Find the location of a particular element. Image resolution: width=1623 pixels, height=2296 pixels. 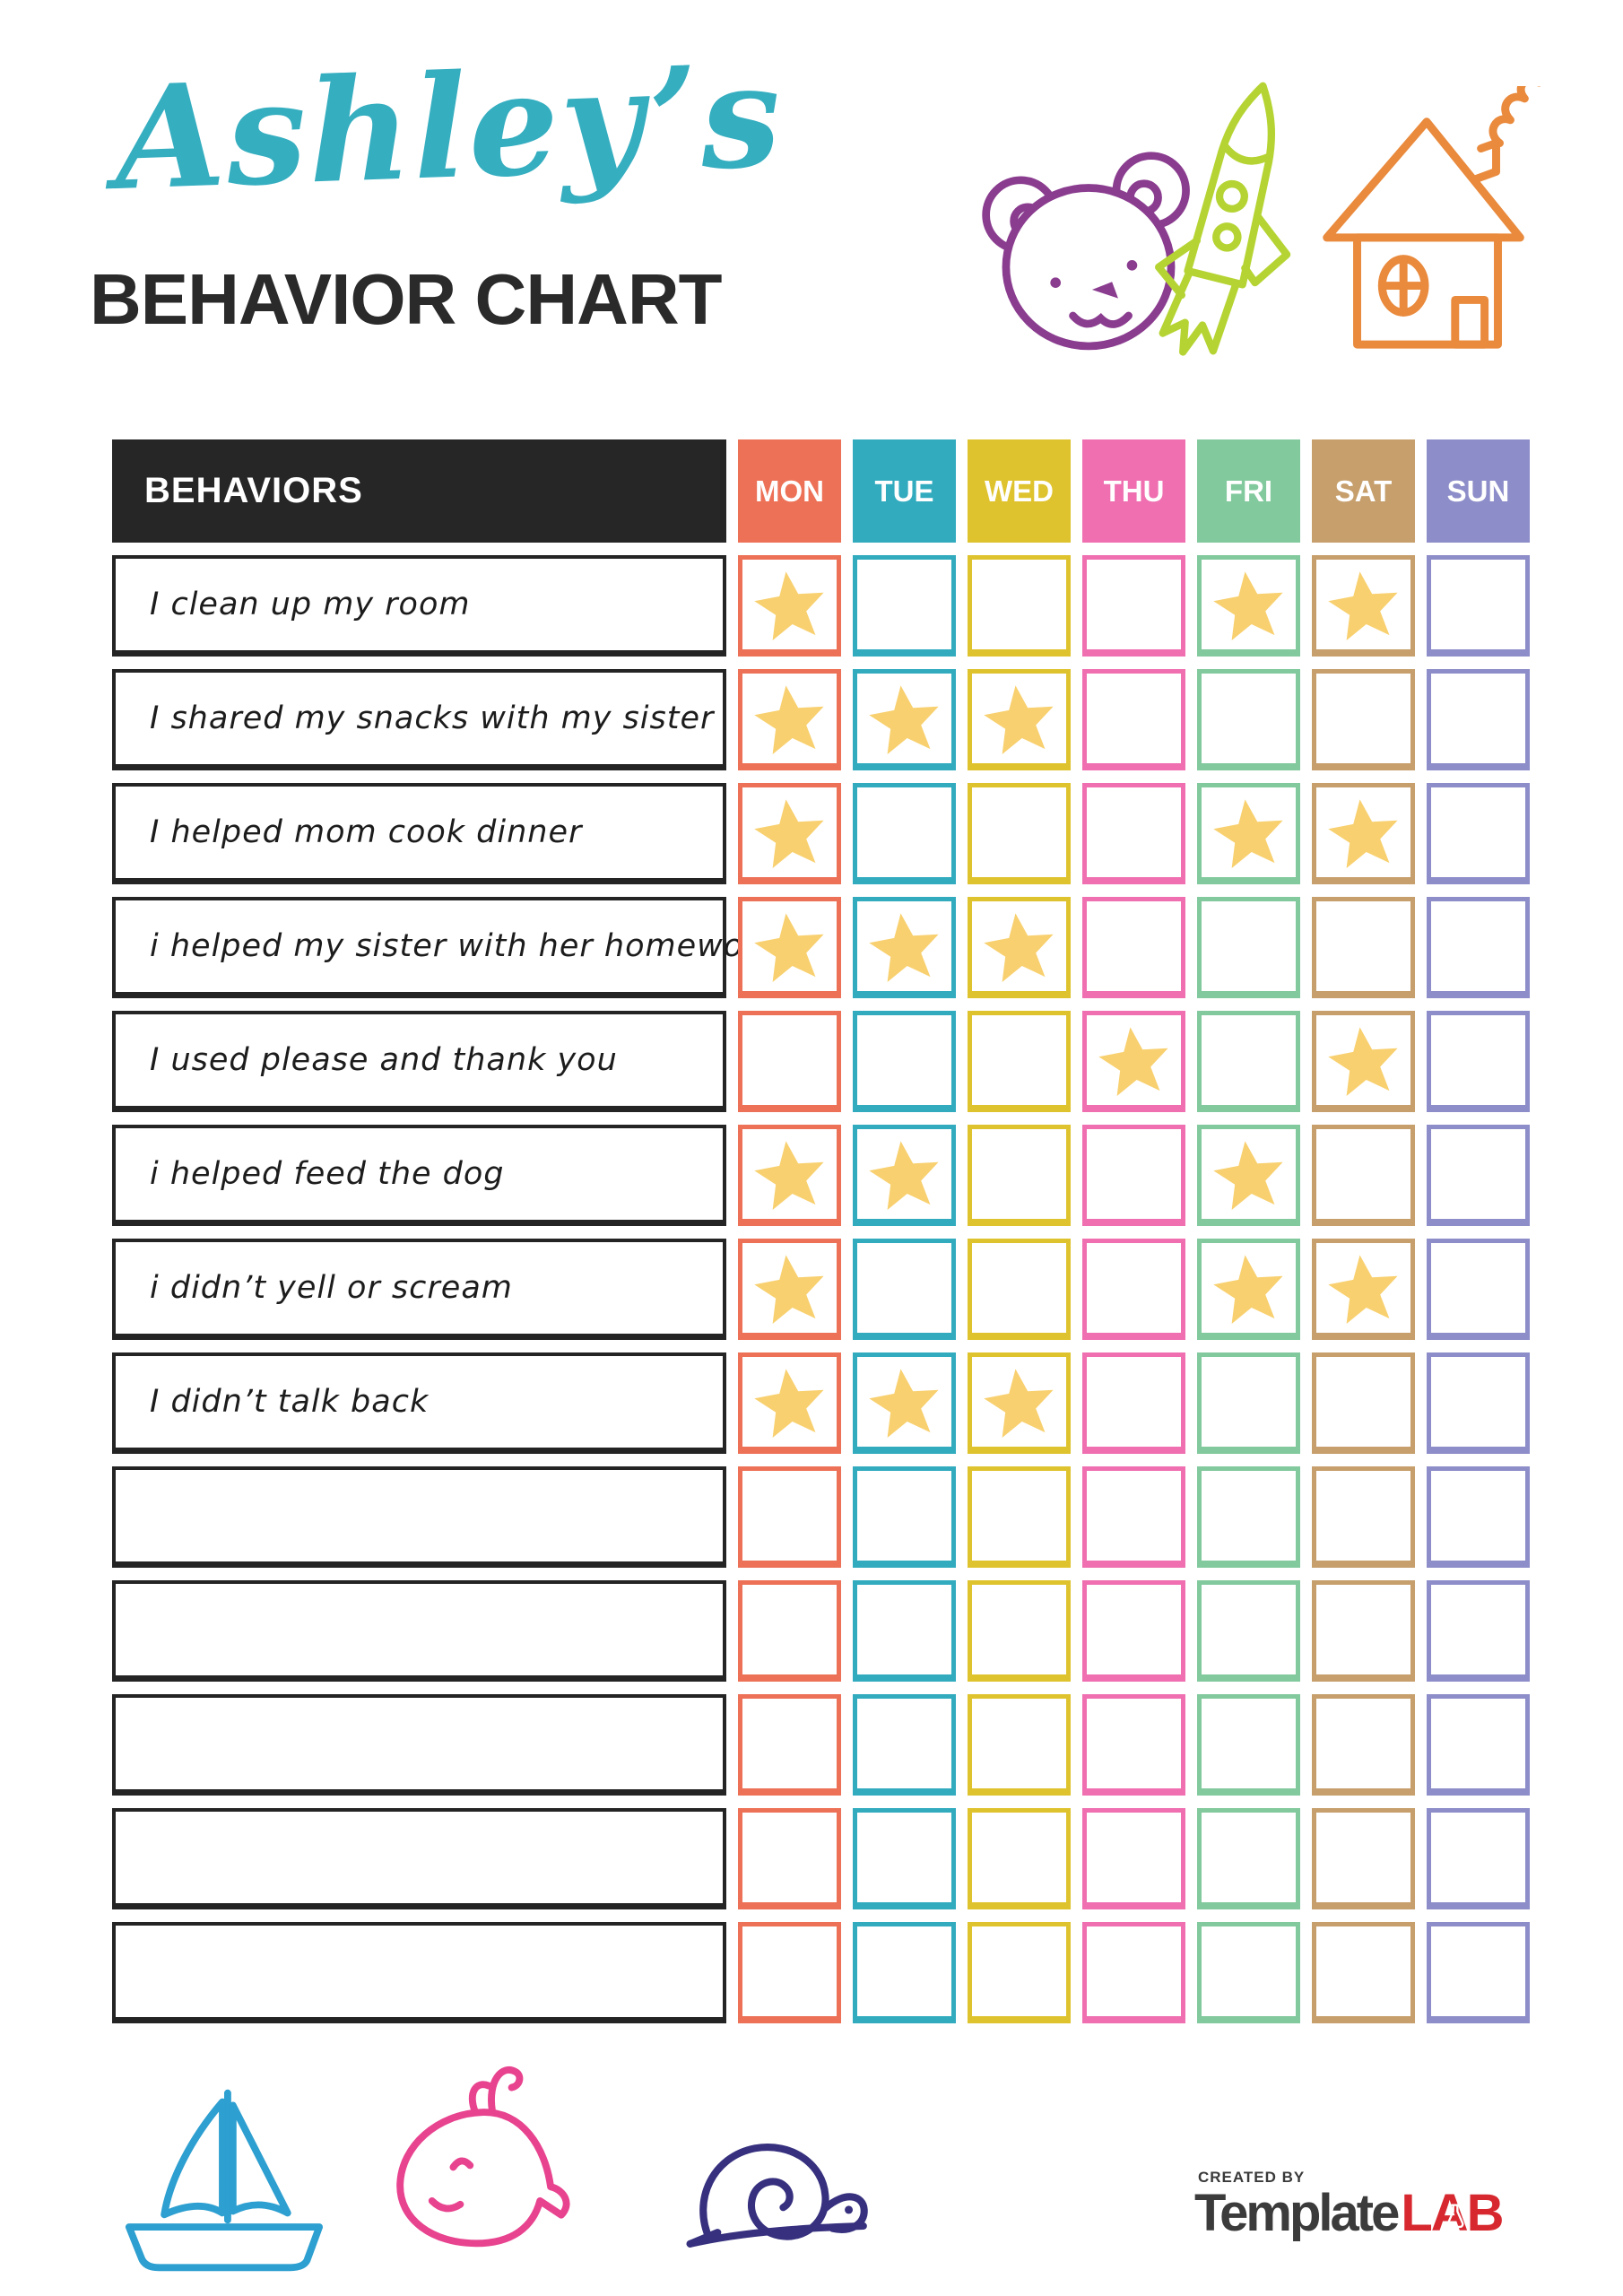

behavior-cell: I clean up my room is located at coordinates (419, 606).